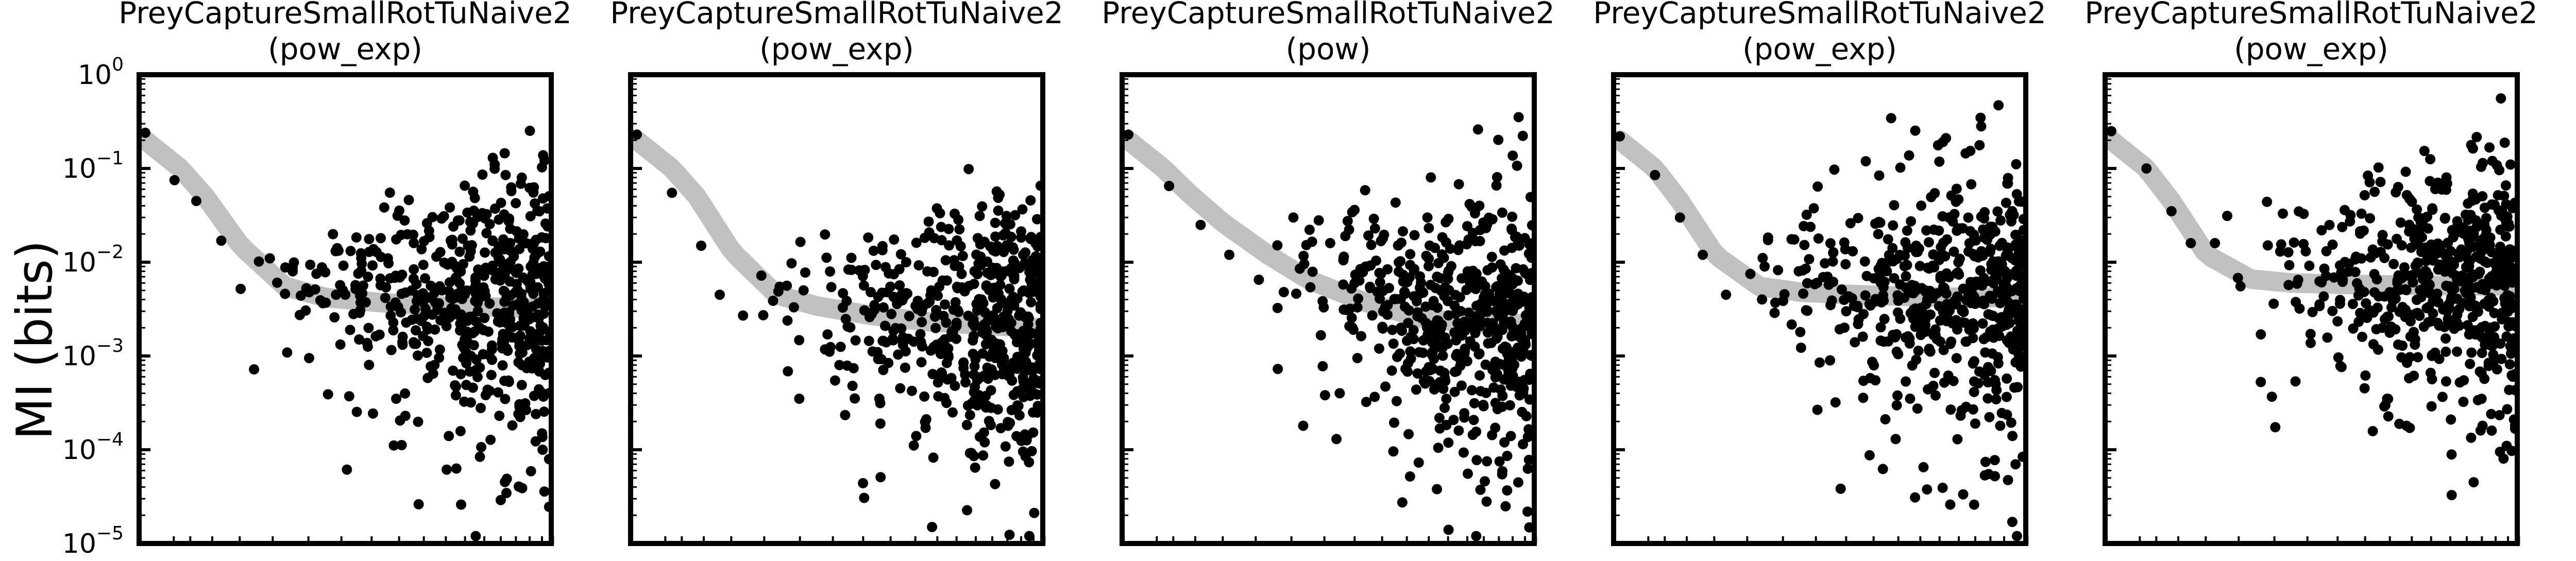 The height and width of the screenshot is (561, 2576). Describe the element at coordinates (1820, 48) in the screenshot. I see `panel-subtitle: (pow_exp)` at that location.